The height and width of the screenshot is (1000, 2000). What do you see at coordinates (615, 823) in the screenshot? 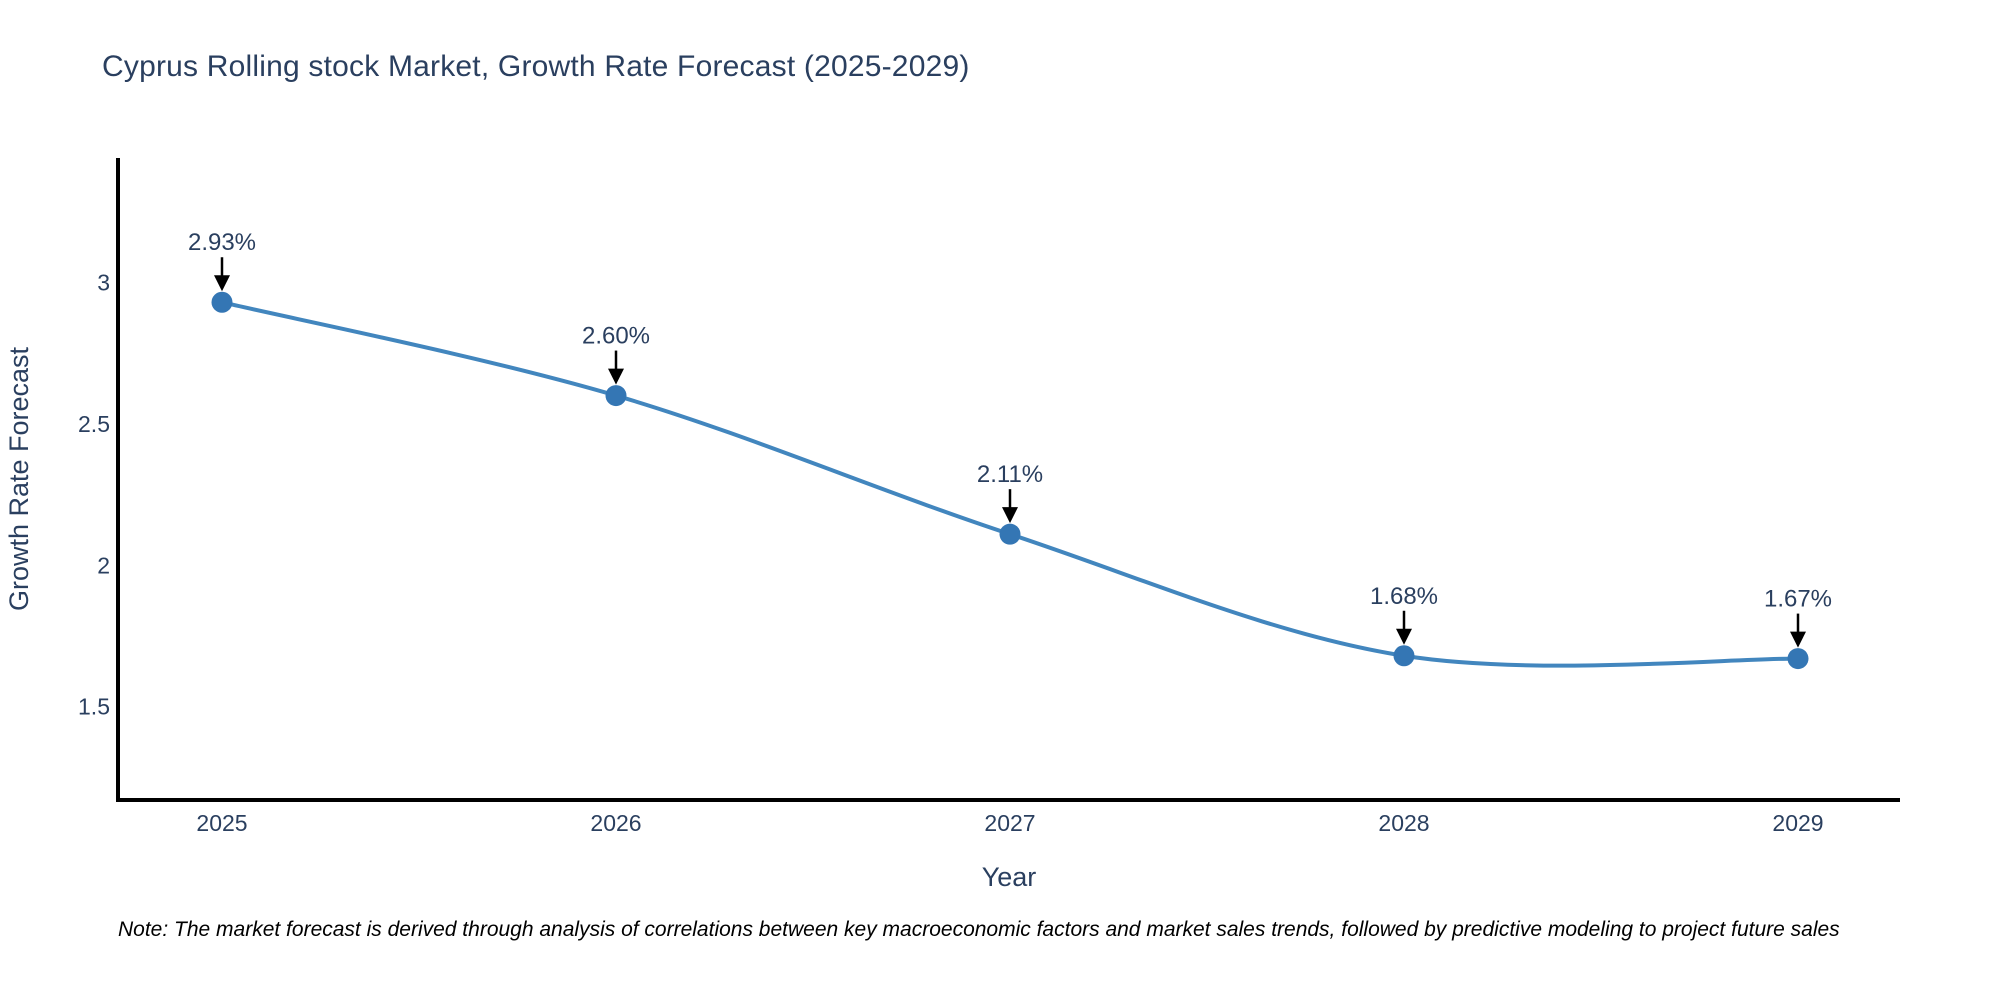
I see `x-tick-label: 2026` at bounding box center [615, 823].